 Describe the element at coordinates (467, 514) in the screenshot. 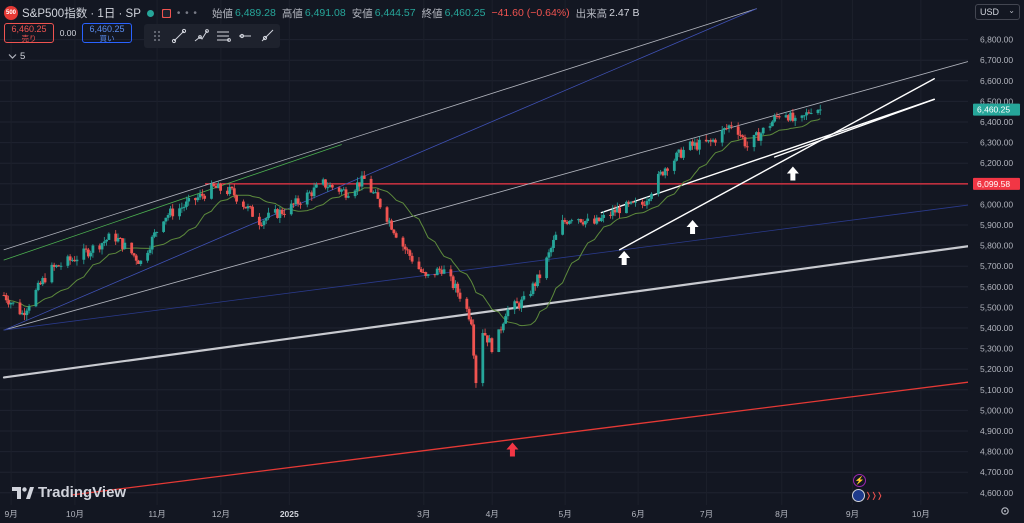

I see `time-axis: 9月 10月 11月 12月 2025 3月 4月 5月 6月 7月 8月 9月 10月` at that location.